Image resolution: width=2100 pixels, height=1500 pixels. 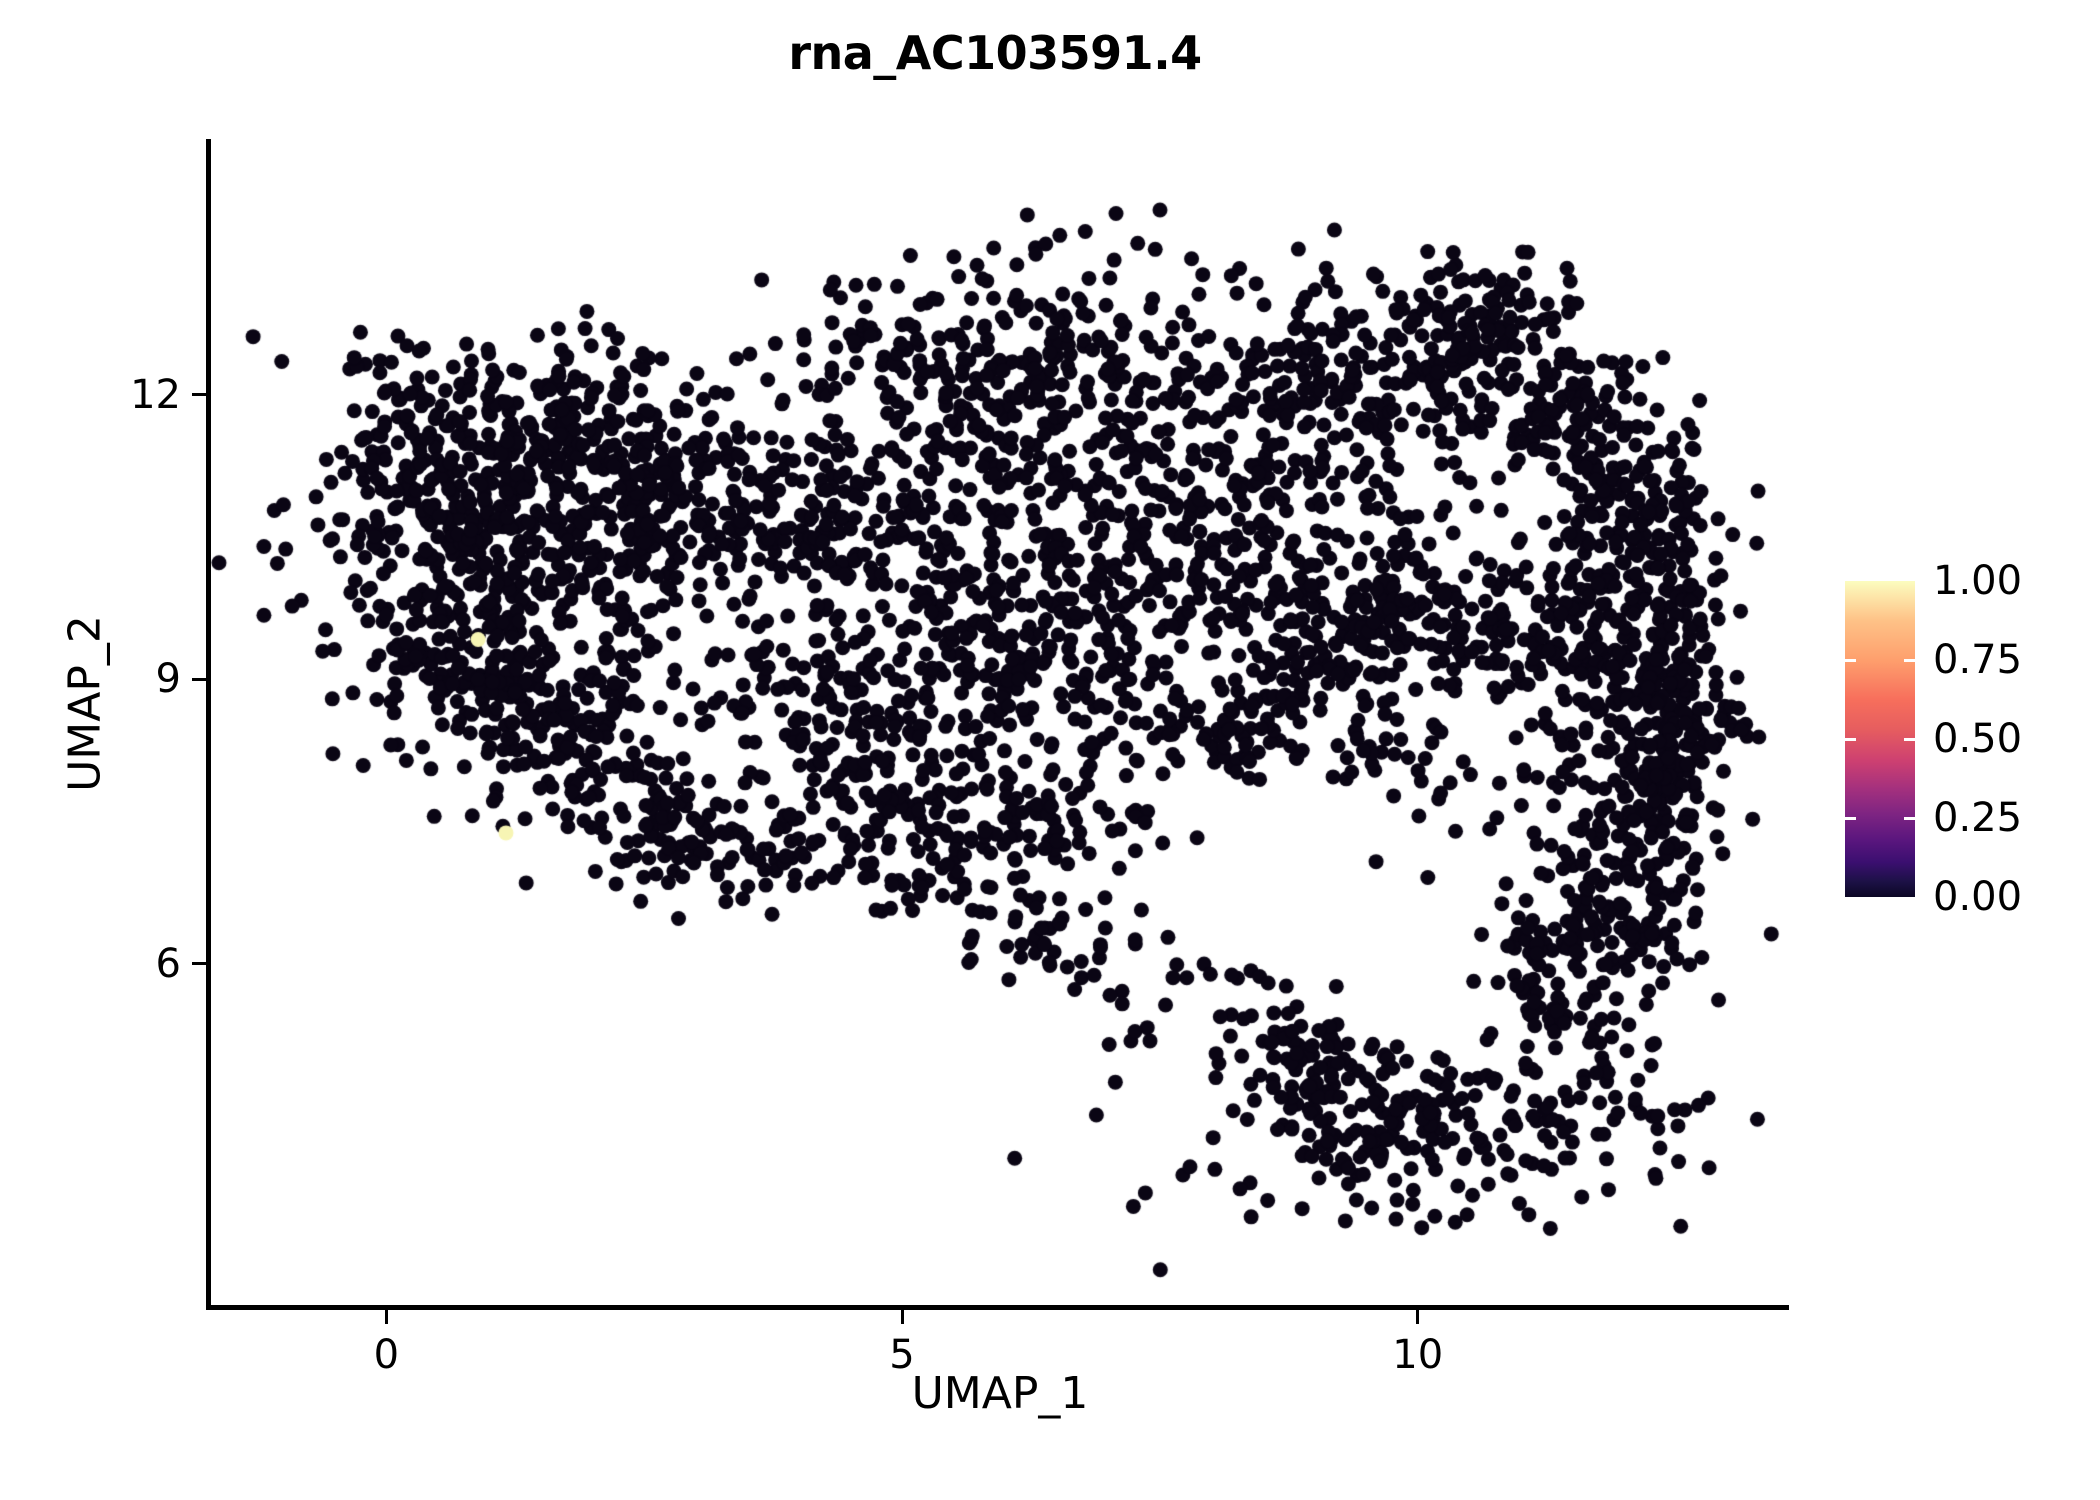 I want to click on colorbar-tick-label: 0.75, so click(x=1978, y=660).